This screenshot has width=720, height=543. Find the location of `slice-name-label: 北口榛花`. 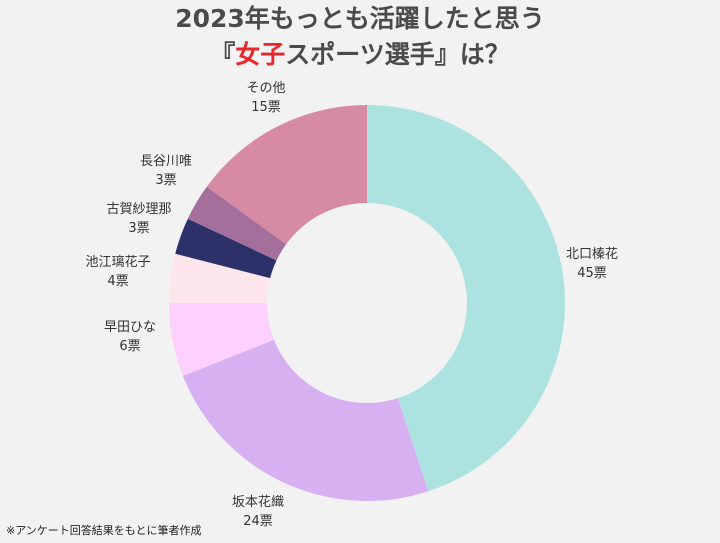

slice-name-label: 北口榛花 is located at coordinates (592, 254).